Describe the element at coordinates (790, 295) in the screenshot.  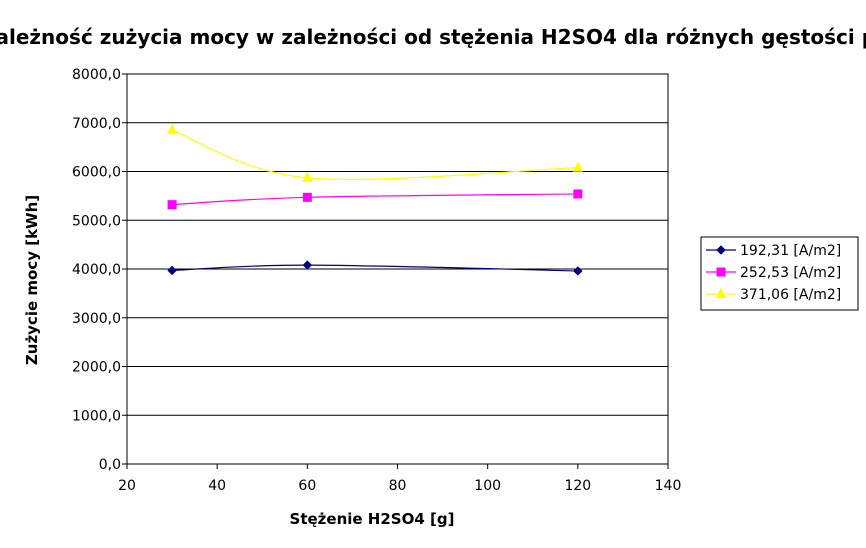
I see `legend-label-3: 371,06 [A/m2]` at that location.